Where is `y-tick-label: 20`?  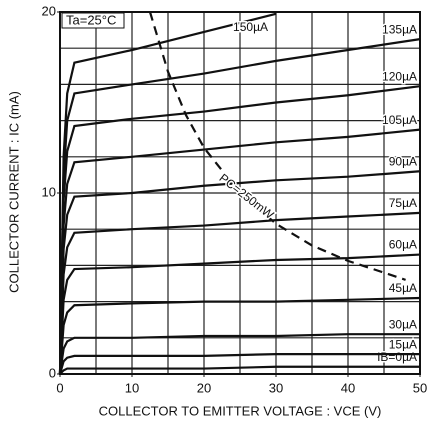 y-tick-label: 20 is located at coordinates (49, 10).